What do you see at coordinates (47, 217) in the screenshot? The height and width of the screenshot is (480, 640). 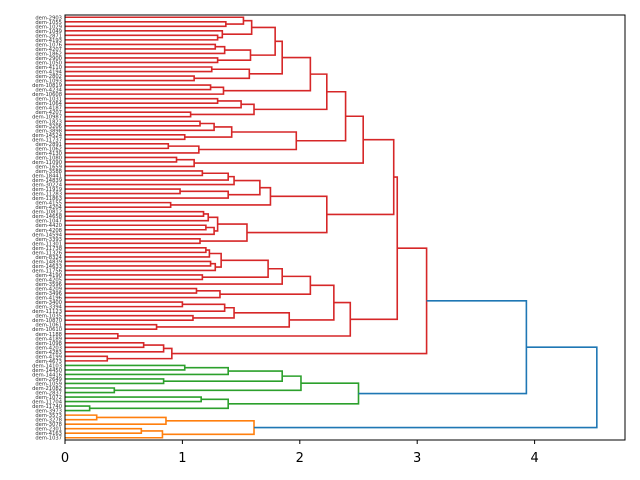 I see `leaf-label: dem-14658` at bounding box center [47, 217].